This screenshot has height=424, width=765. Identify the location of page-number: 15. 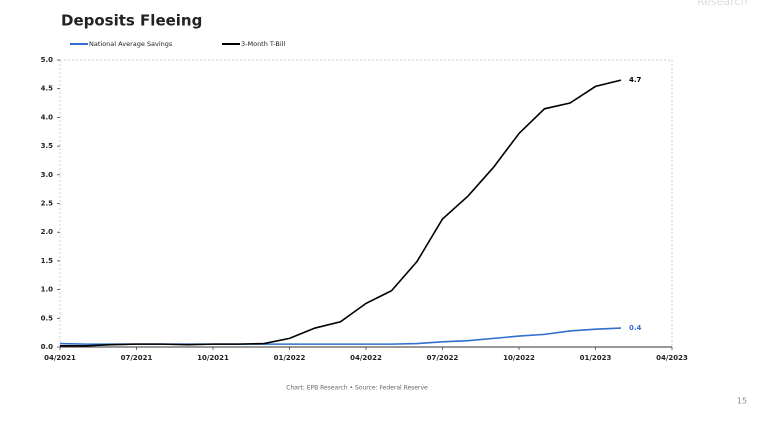
(742, 401).